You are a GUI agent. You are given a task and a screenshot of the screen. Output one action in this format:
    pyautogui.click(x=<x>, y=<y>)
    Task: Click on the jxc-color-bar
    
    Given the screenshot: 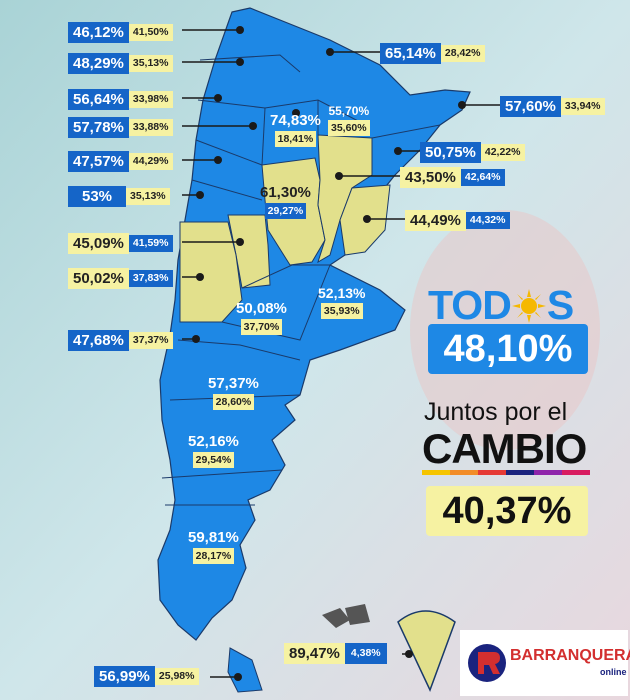 What is the action you would take?
    pyautogui.click(x=506, y=472)
    